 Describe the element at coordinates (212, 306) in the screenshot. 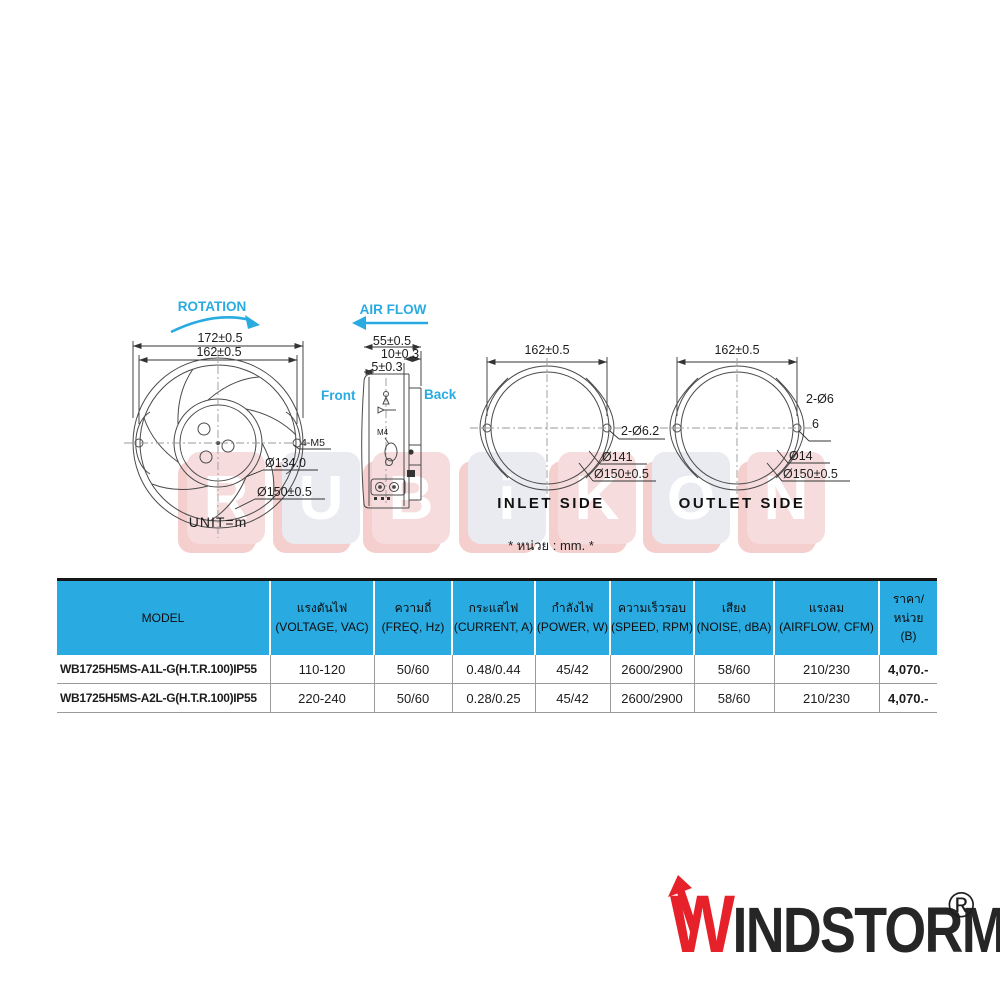

I see `rotation-label: ROTATION` at that location.